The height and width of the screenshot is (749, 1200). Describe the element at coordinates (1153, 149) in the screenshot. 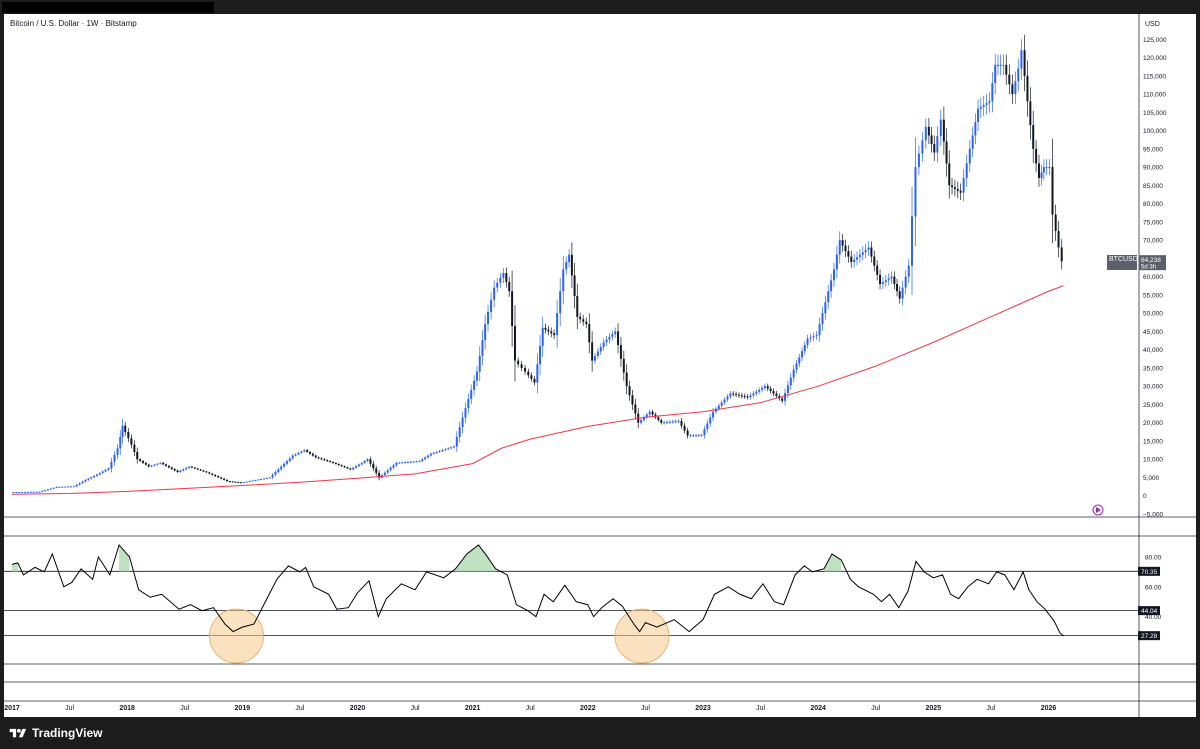

I see `price-tick-label: 95,000` at that location.